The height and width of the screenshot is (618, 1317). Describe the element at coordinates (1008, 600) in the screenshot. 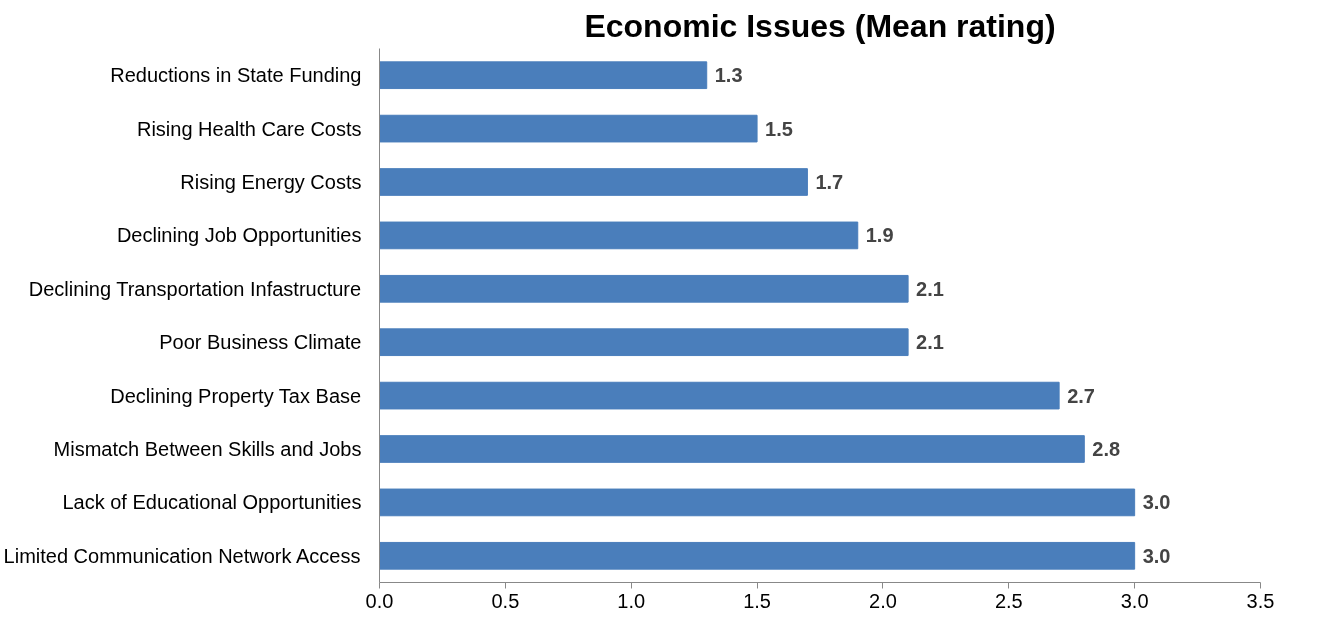

I see `x-tick-label: 2.5` at that location.